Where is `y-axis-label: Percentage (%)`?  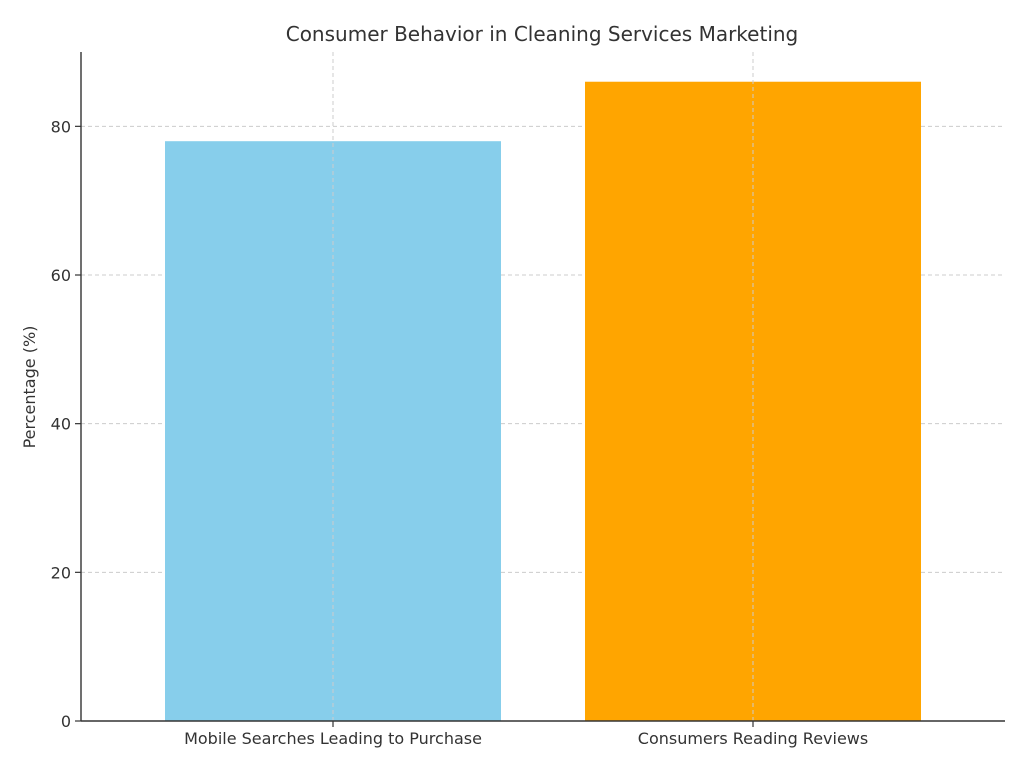 y-axis-label: Percentage (%) is located at coordinates (29, 387).